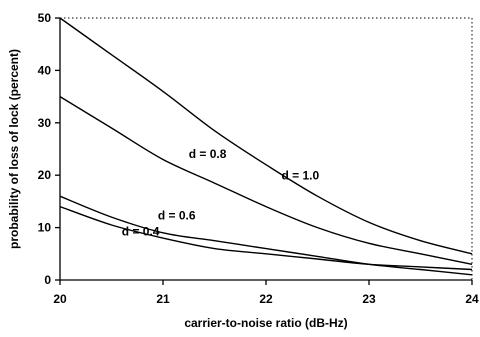 This screenshot has height=337, width=480. Describe the element at coordinates (141, 231) in the screenshot. I see `series-label-d-0-4: d = 0.4` at that location.